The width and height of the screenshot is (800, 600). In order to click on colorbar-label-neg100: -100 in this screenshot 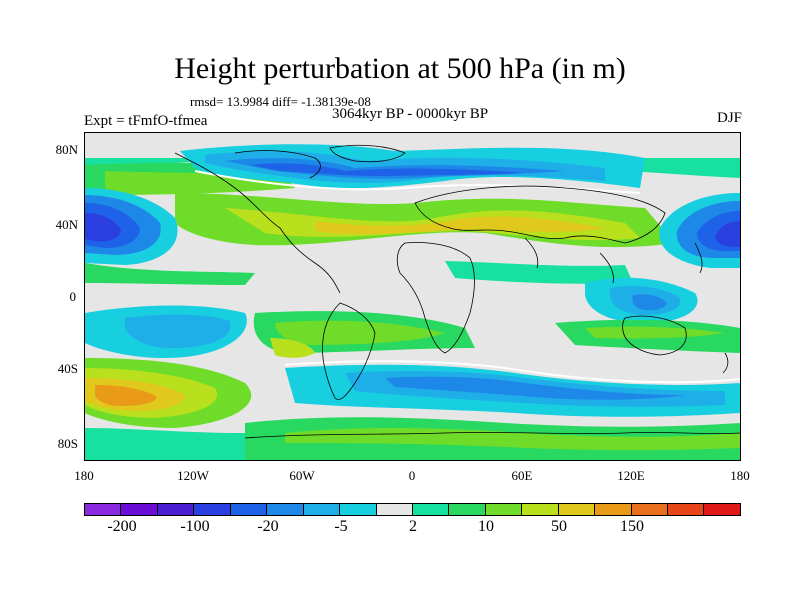, I will do `click(195, 526)`.